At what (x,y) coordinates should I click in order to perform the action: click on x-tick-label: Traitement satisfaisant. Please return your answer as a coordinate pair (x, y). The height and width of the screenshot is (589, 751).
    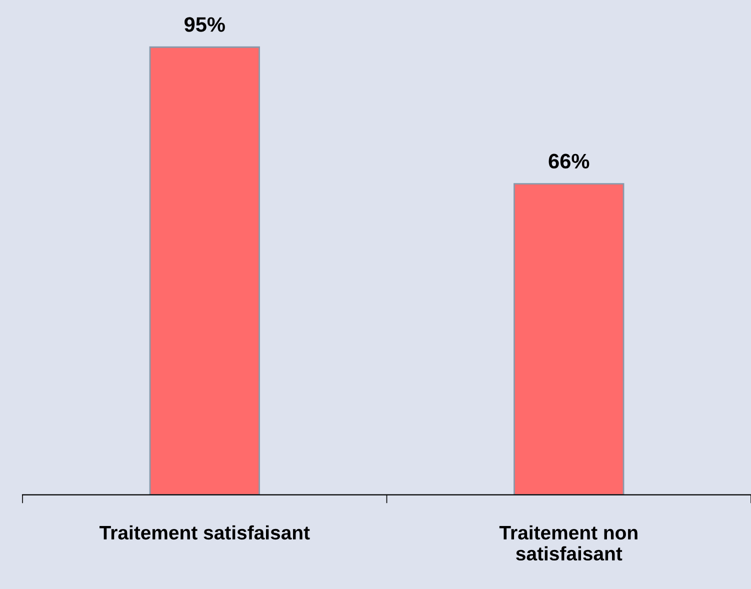
    Looking at the image, I should click on (205, 532).